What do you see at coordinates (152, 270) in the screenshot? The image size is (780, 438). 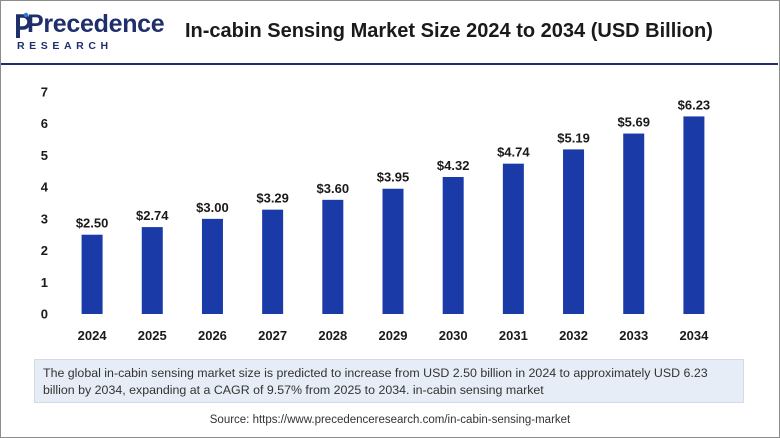 I see `bar-2025` at bounding box center [152, 270].